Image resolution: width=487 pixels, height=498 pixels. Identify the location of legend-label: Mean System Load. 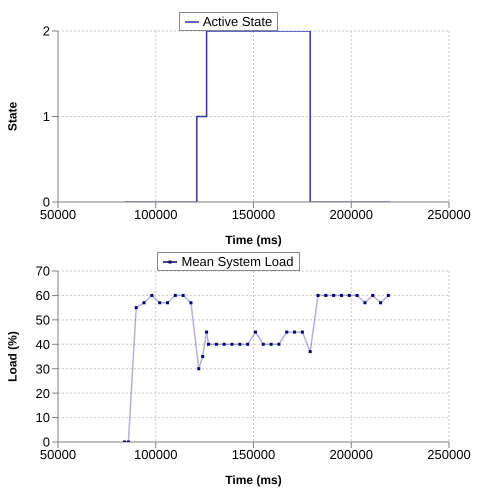
(228, 261).